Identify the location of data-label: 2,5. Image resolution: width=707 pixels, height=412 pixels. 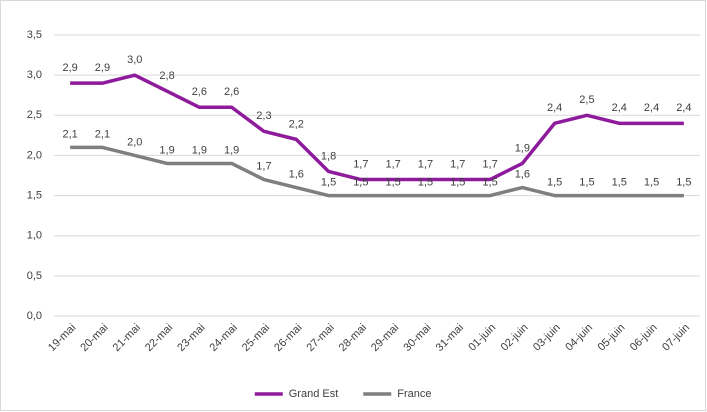
(586, 100).